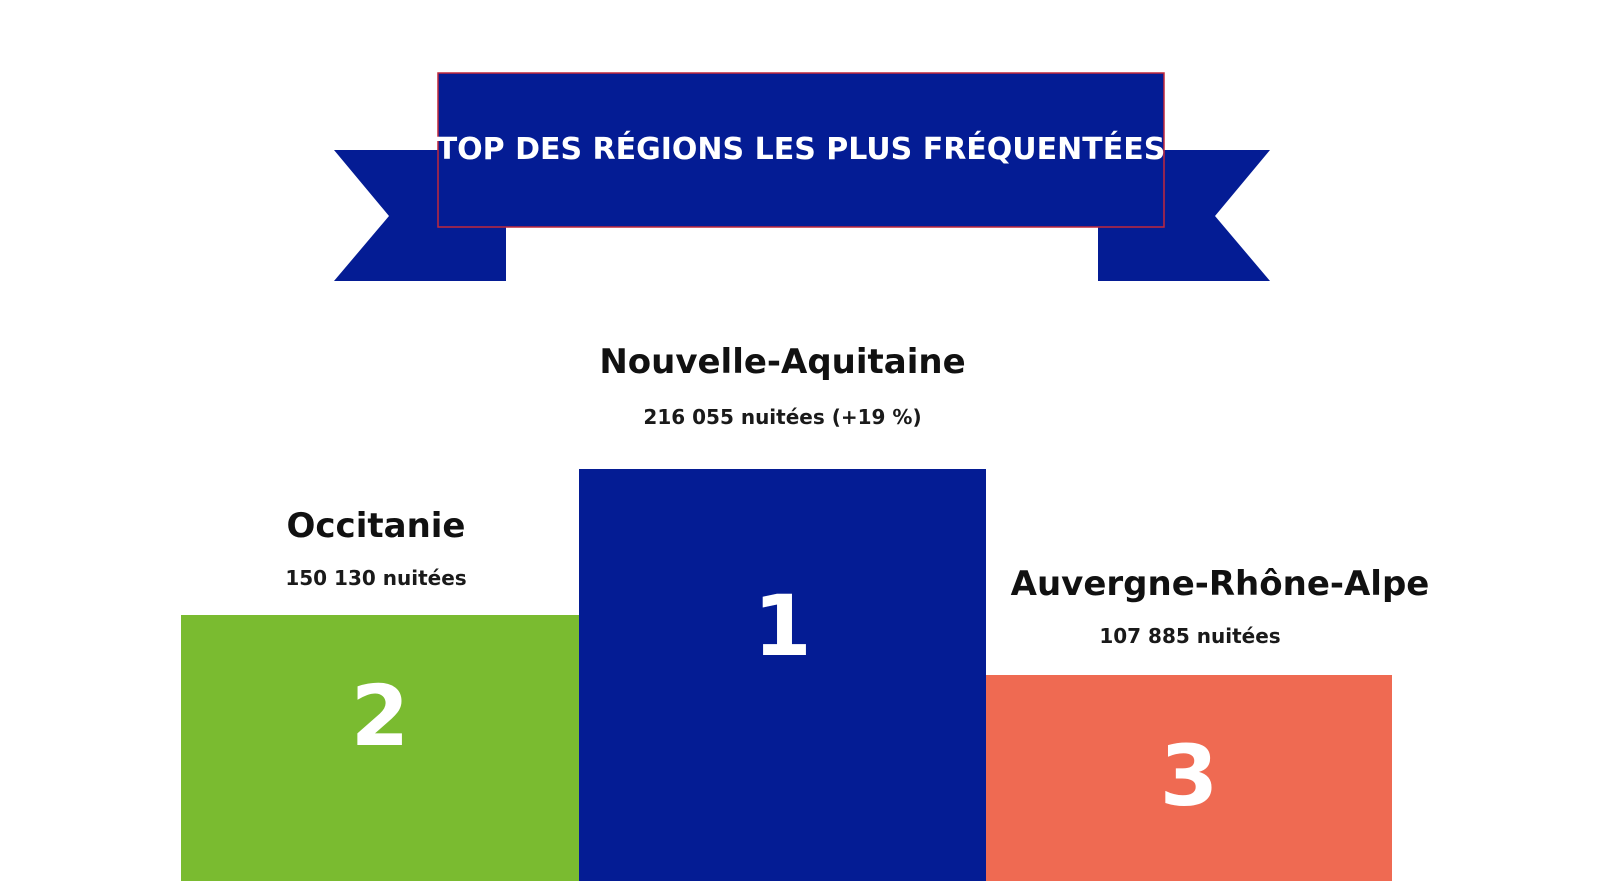 This screenshot has width=1600, height=896. I want to click on podium-block-3: 3, so click(1189, 778).